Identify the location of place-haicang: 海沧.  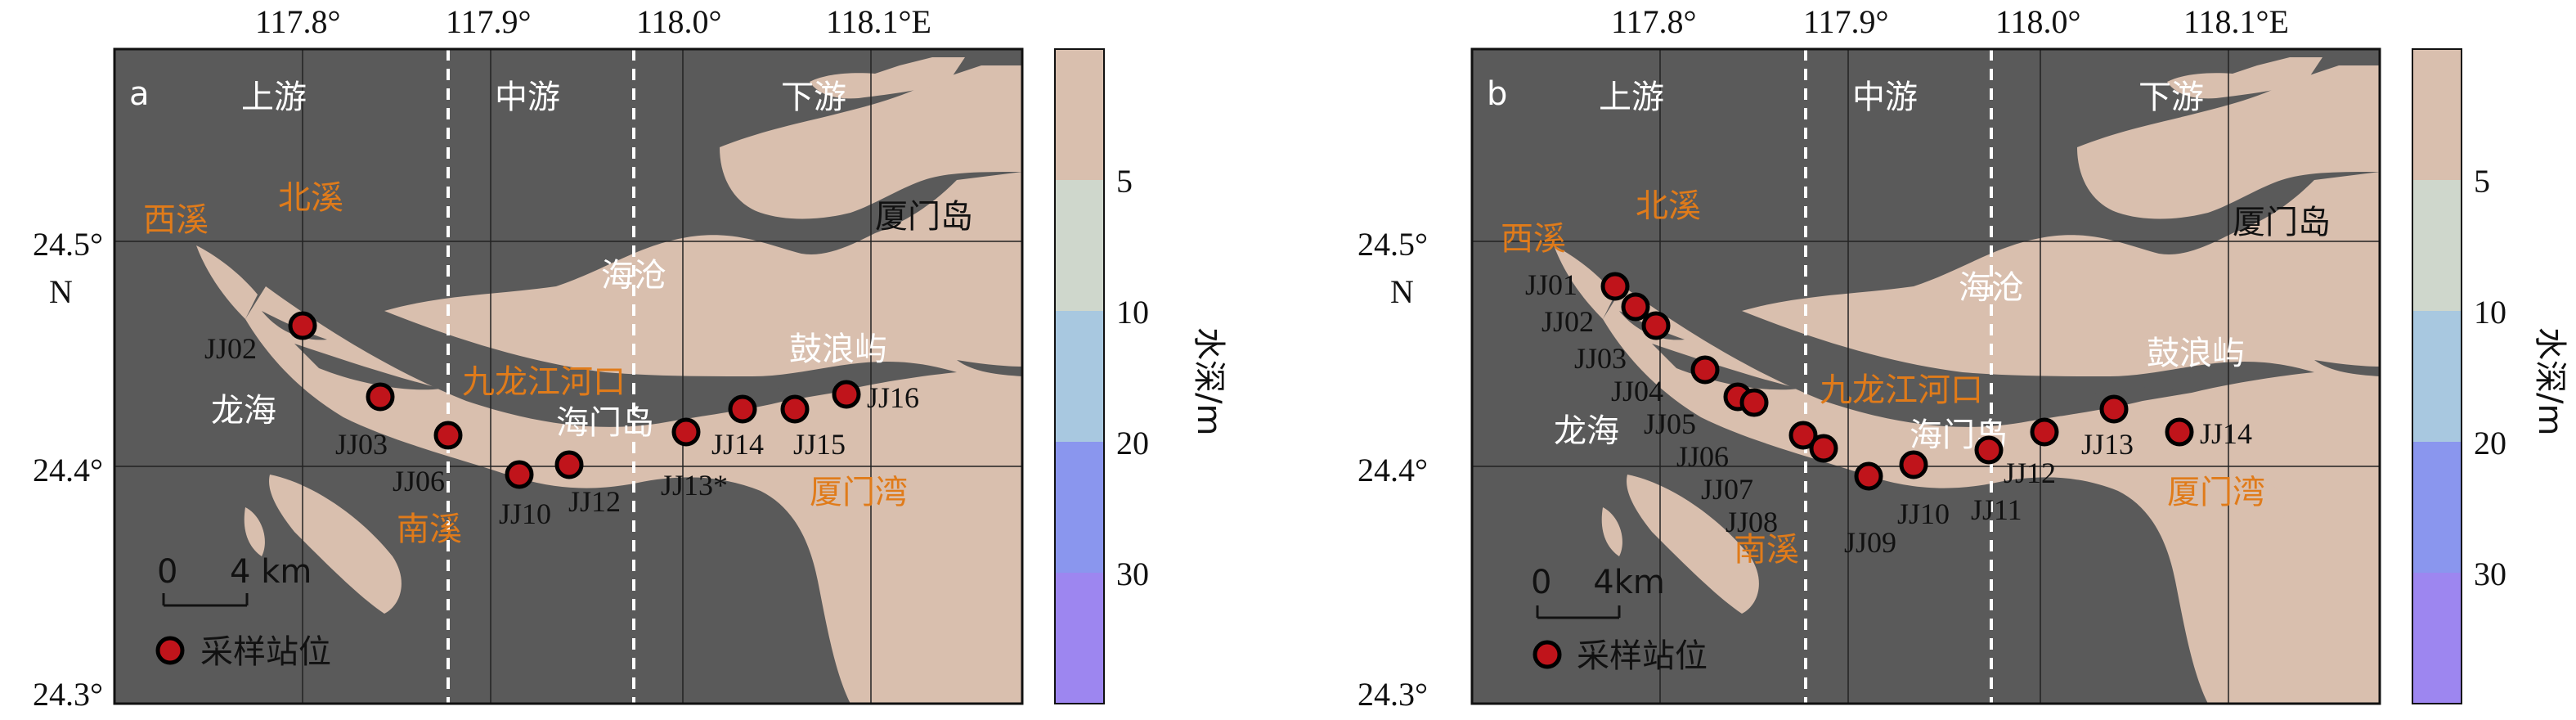
(1991, 288).